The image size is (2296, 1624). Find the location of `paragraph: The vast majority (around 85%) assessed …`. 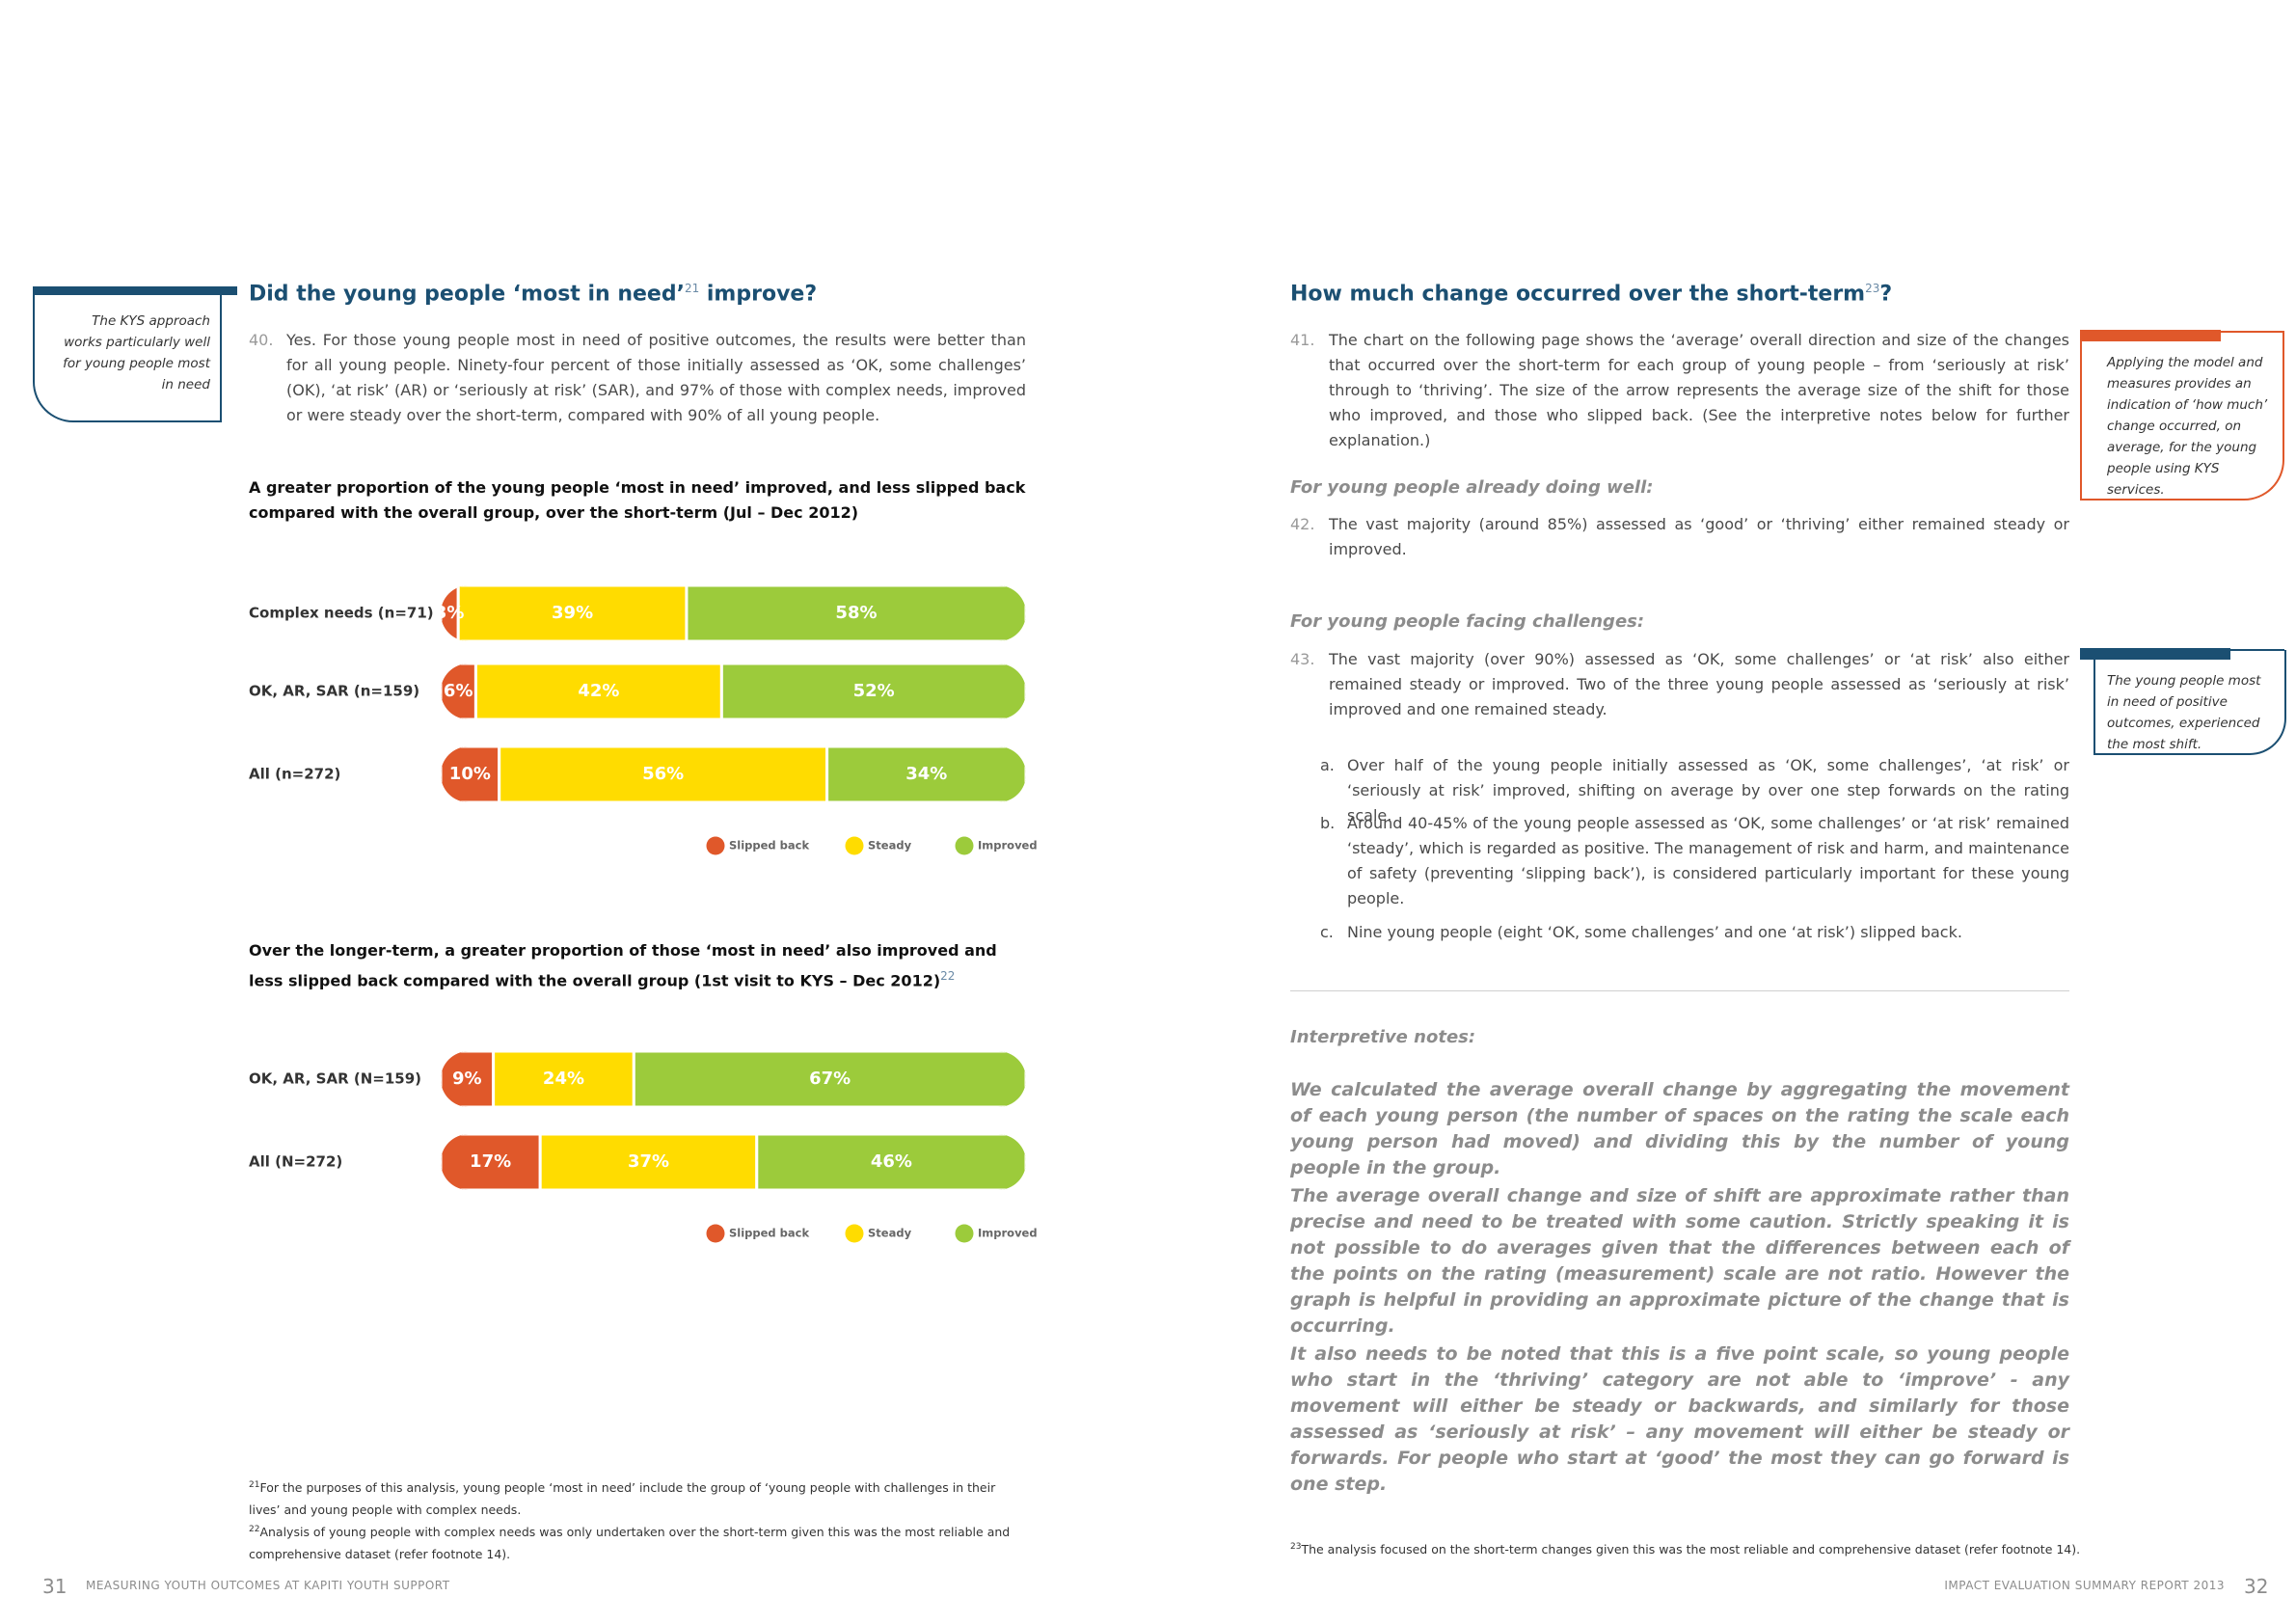

paragraph: The vast majority (around 85%) assessed … is located at coordinates (1699, 536).